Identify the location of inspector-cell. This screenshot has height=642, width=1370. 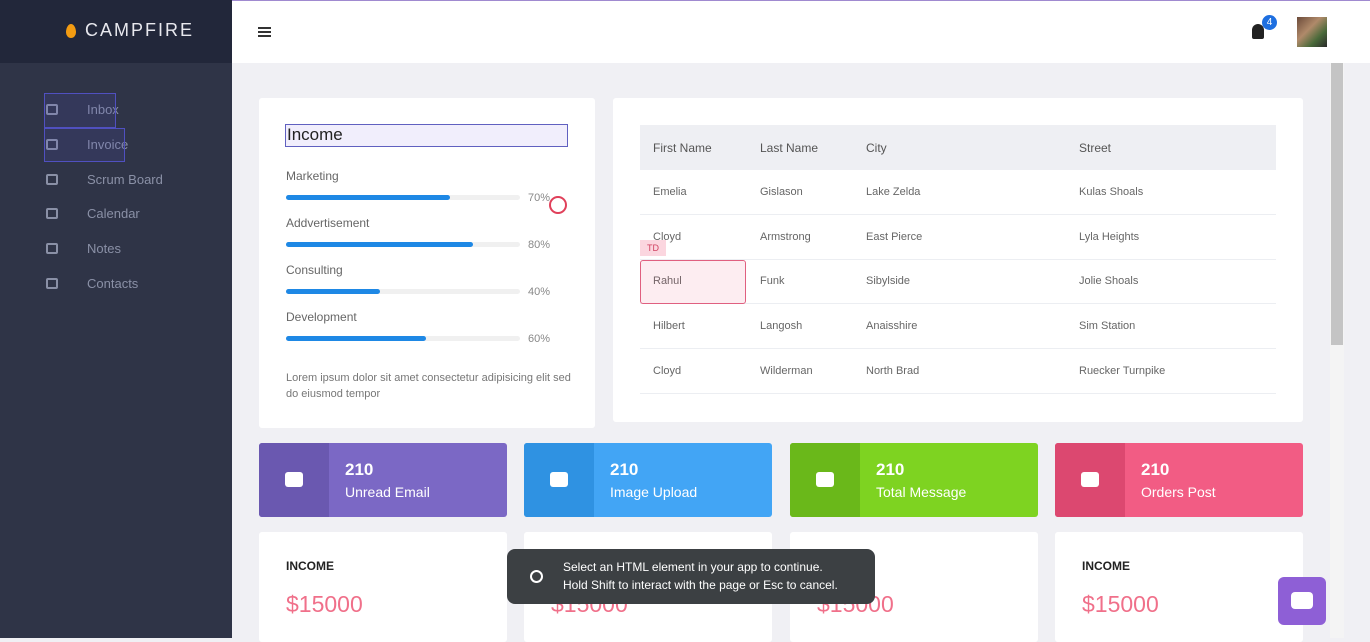
(693, 282).